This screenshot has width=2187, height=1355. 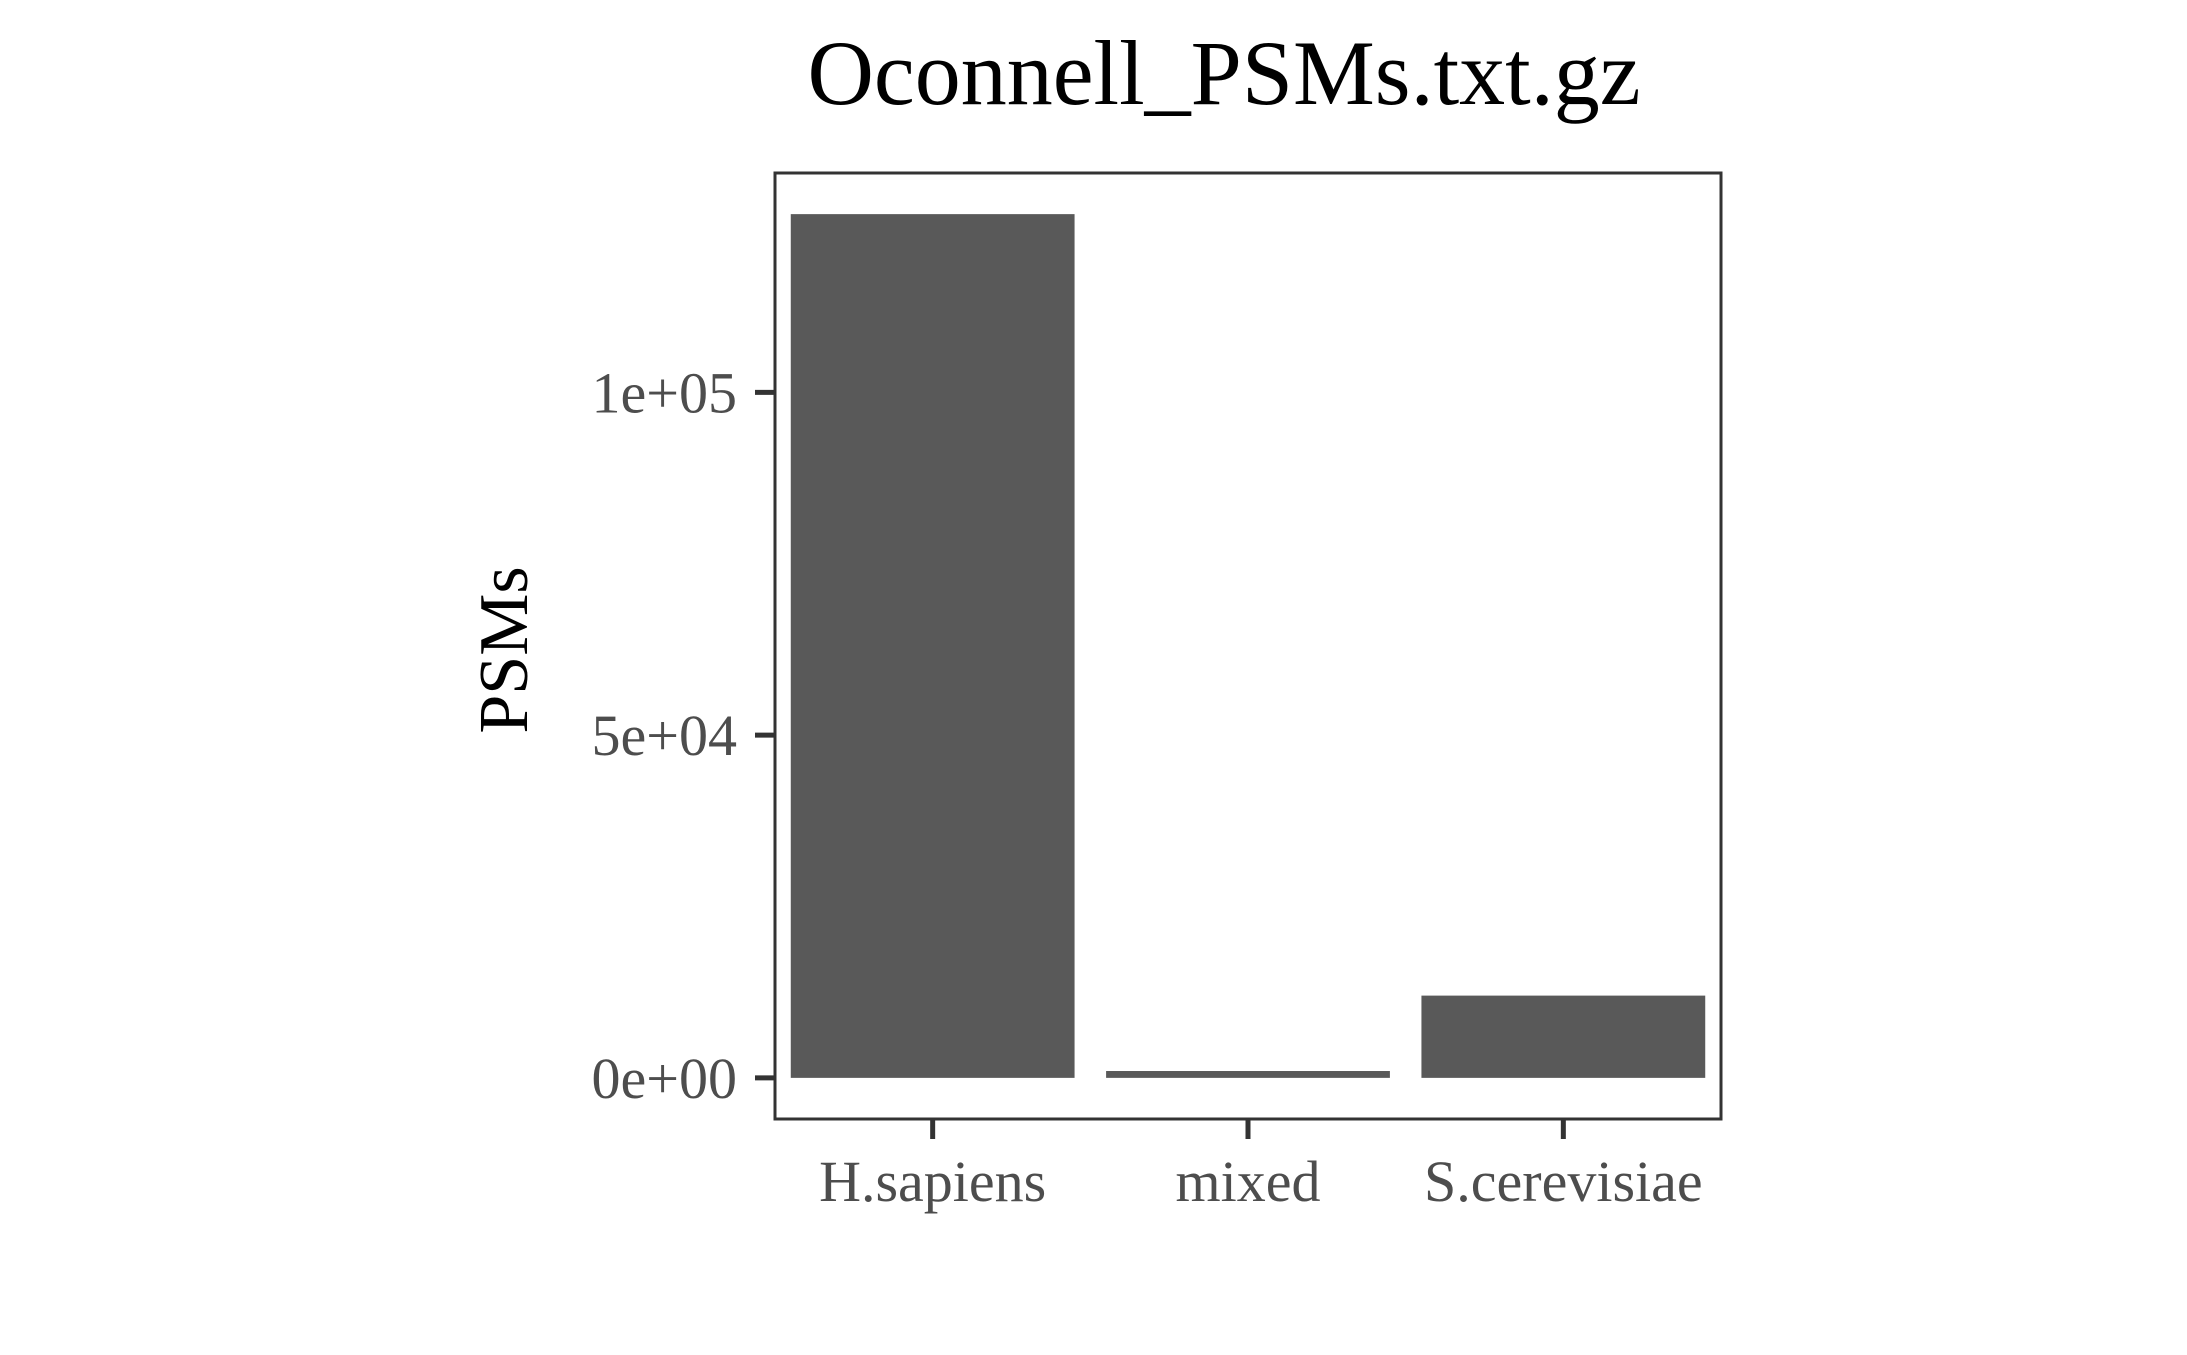 I want to click on bar-h-sapiens, so click(x=932, y=646).